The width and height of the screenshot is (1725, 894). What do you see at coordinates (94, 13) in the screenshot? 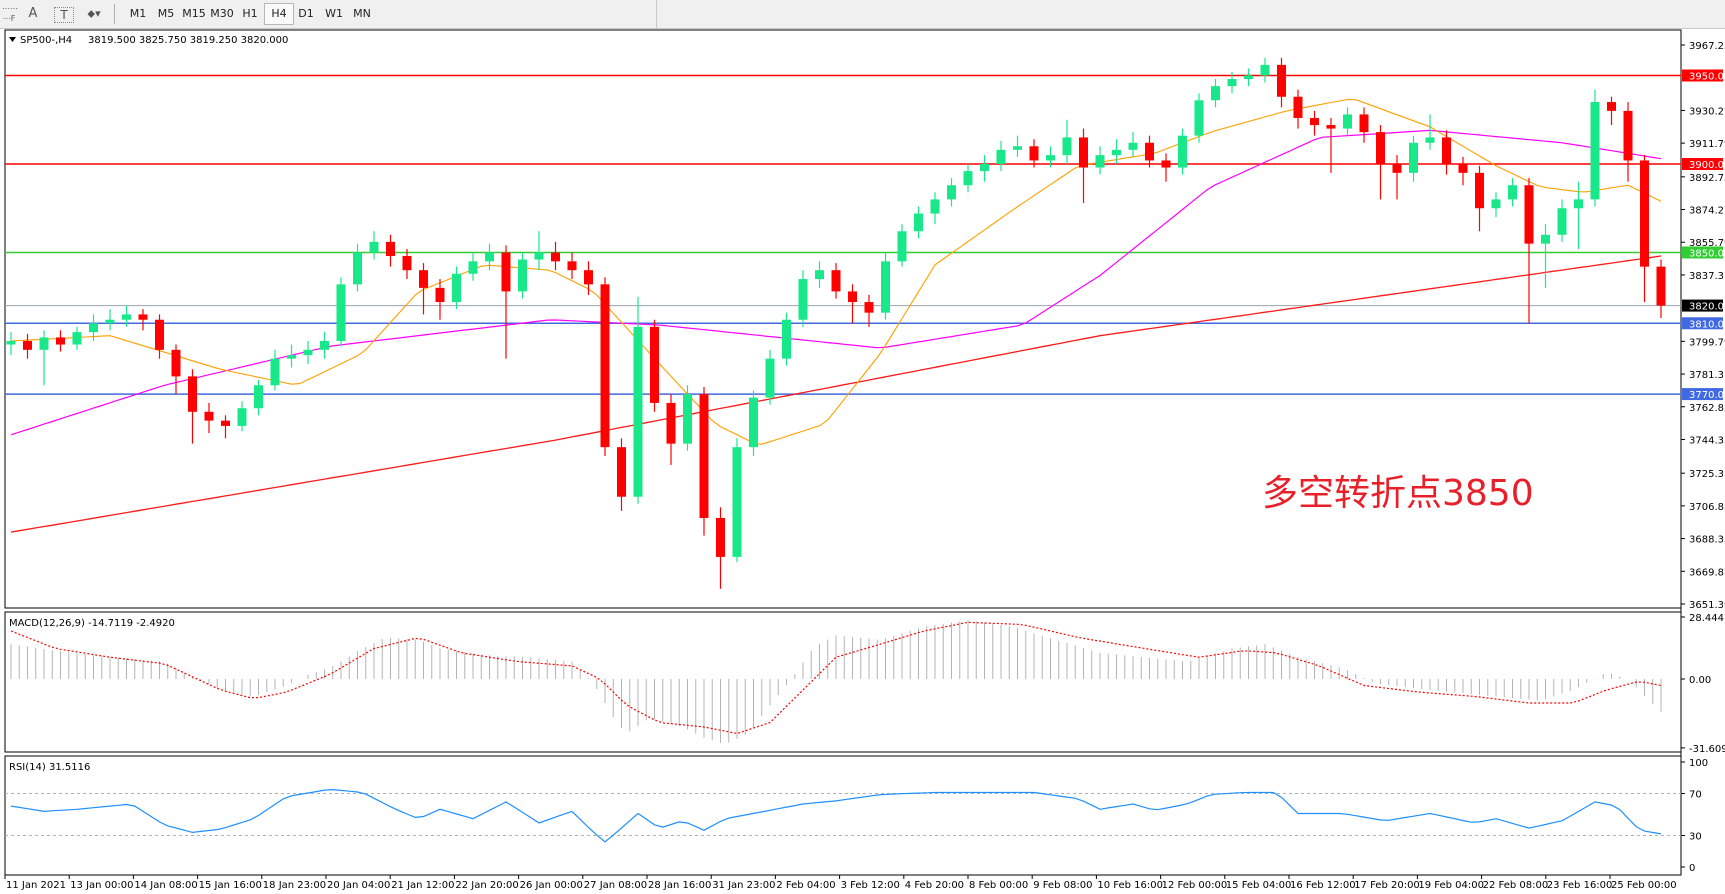
I see `shapes-dropdown-icon: ⬥▾` at bounding box center [94, 13].